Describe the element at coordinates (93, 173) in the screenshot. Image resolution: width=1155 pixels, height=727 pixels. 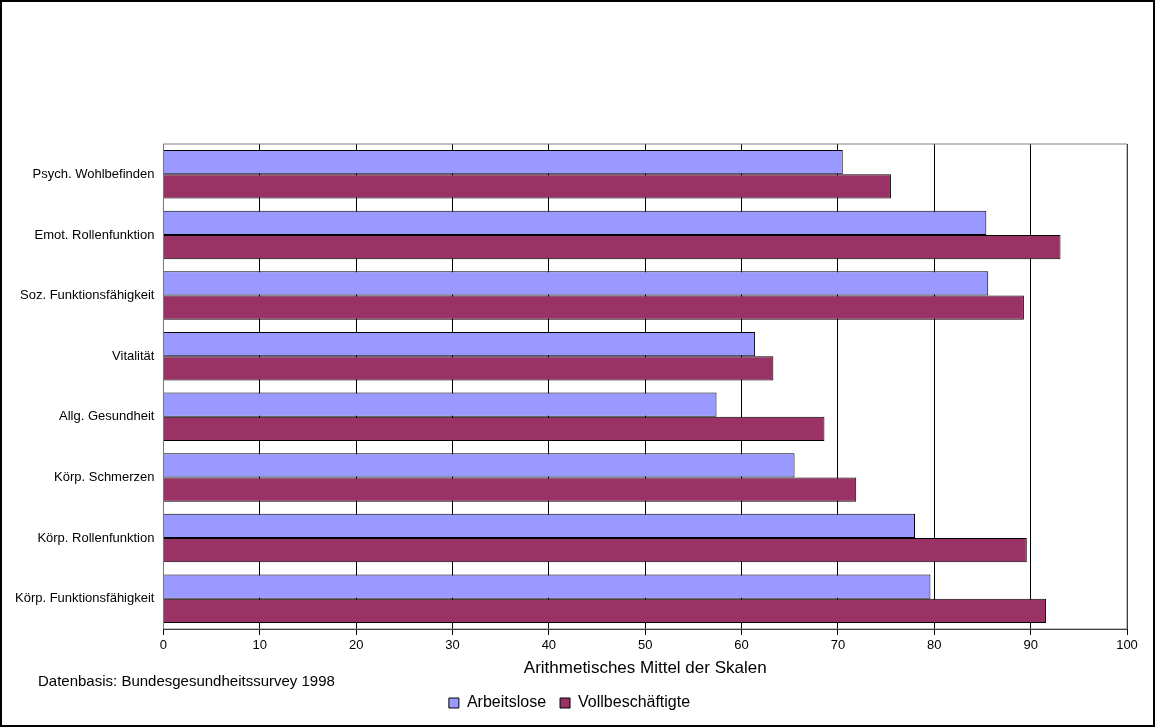
I see `y-tick-label: Psych. Wohlbefinden` at that location.